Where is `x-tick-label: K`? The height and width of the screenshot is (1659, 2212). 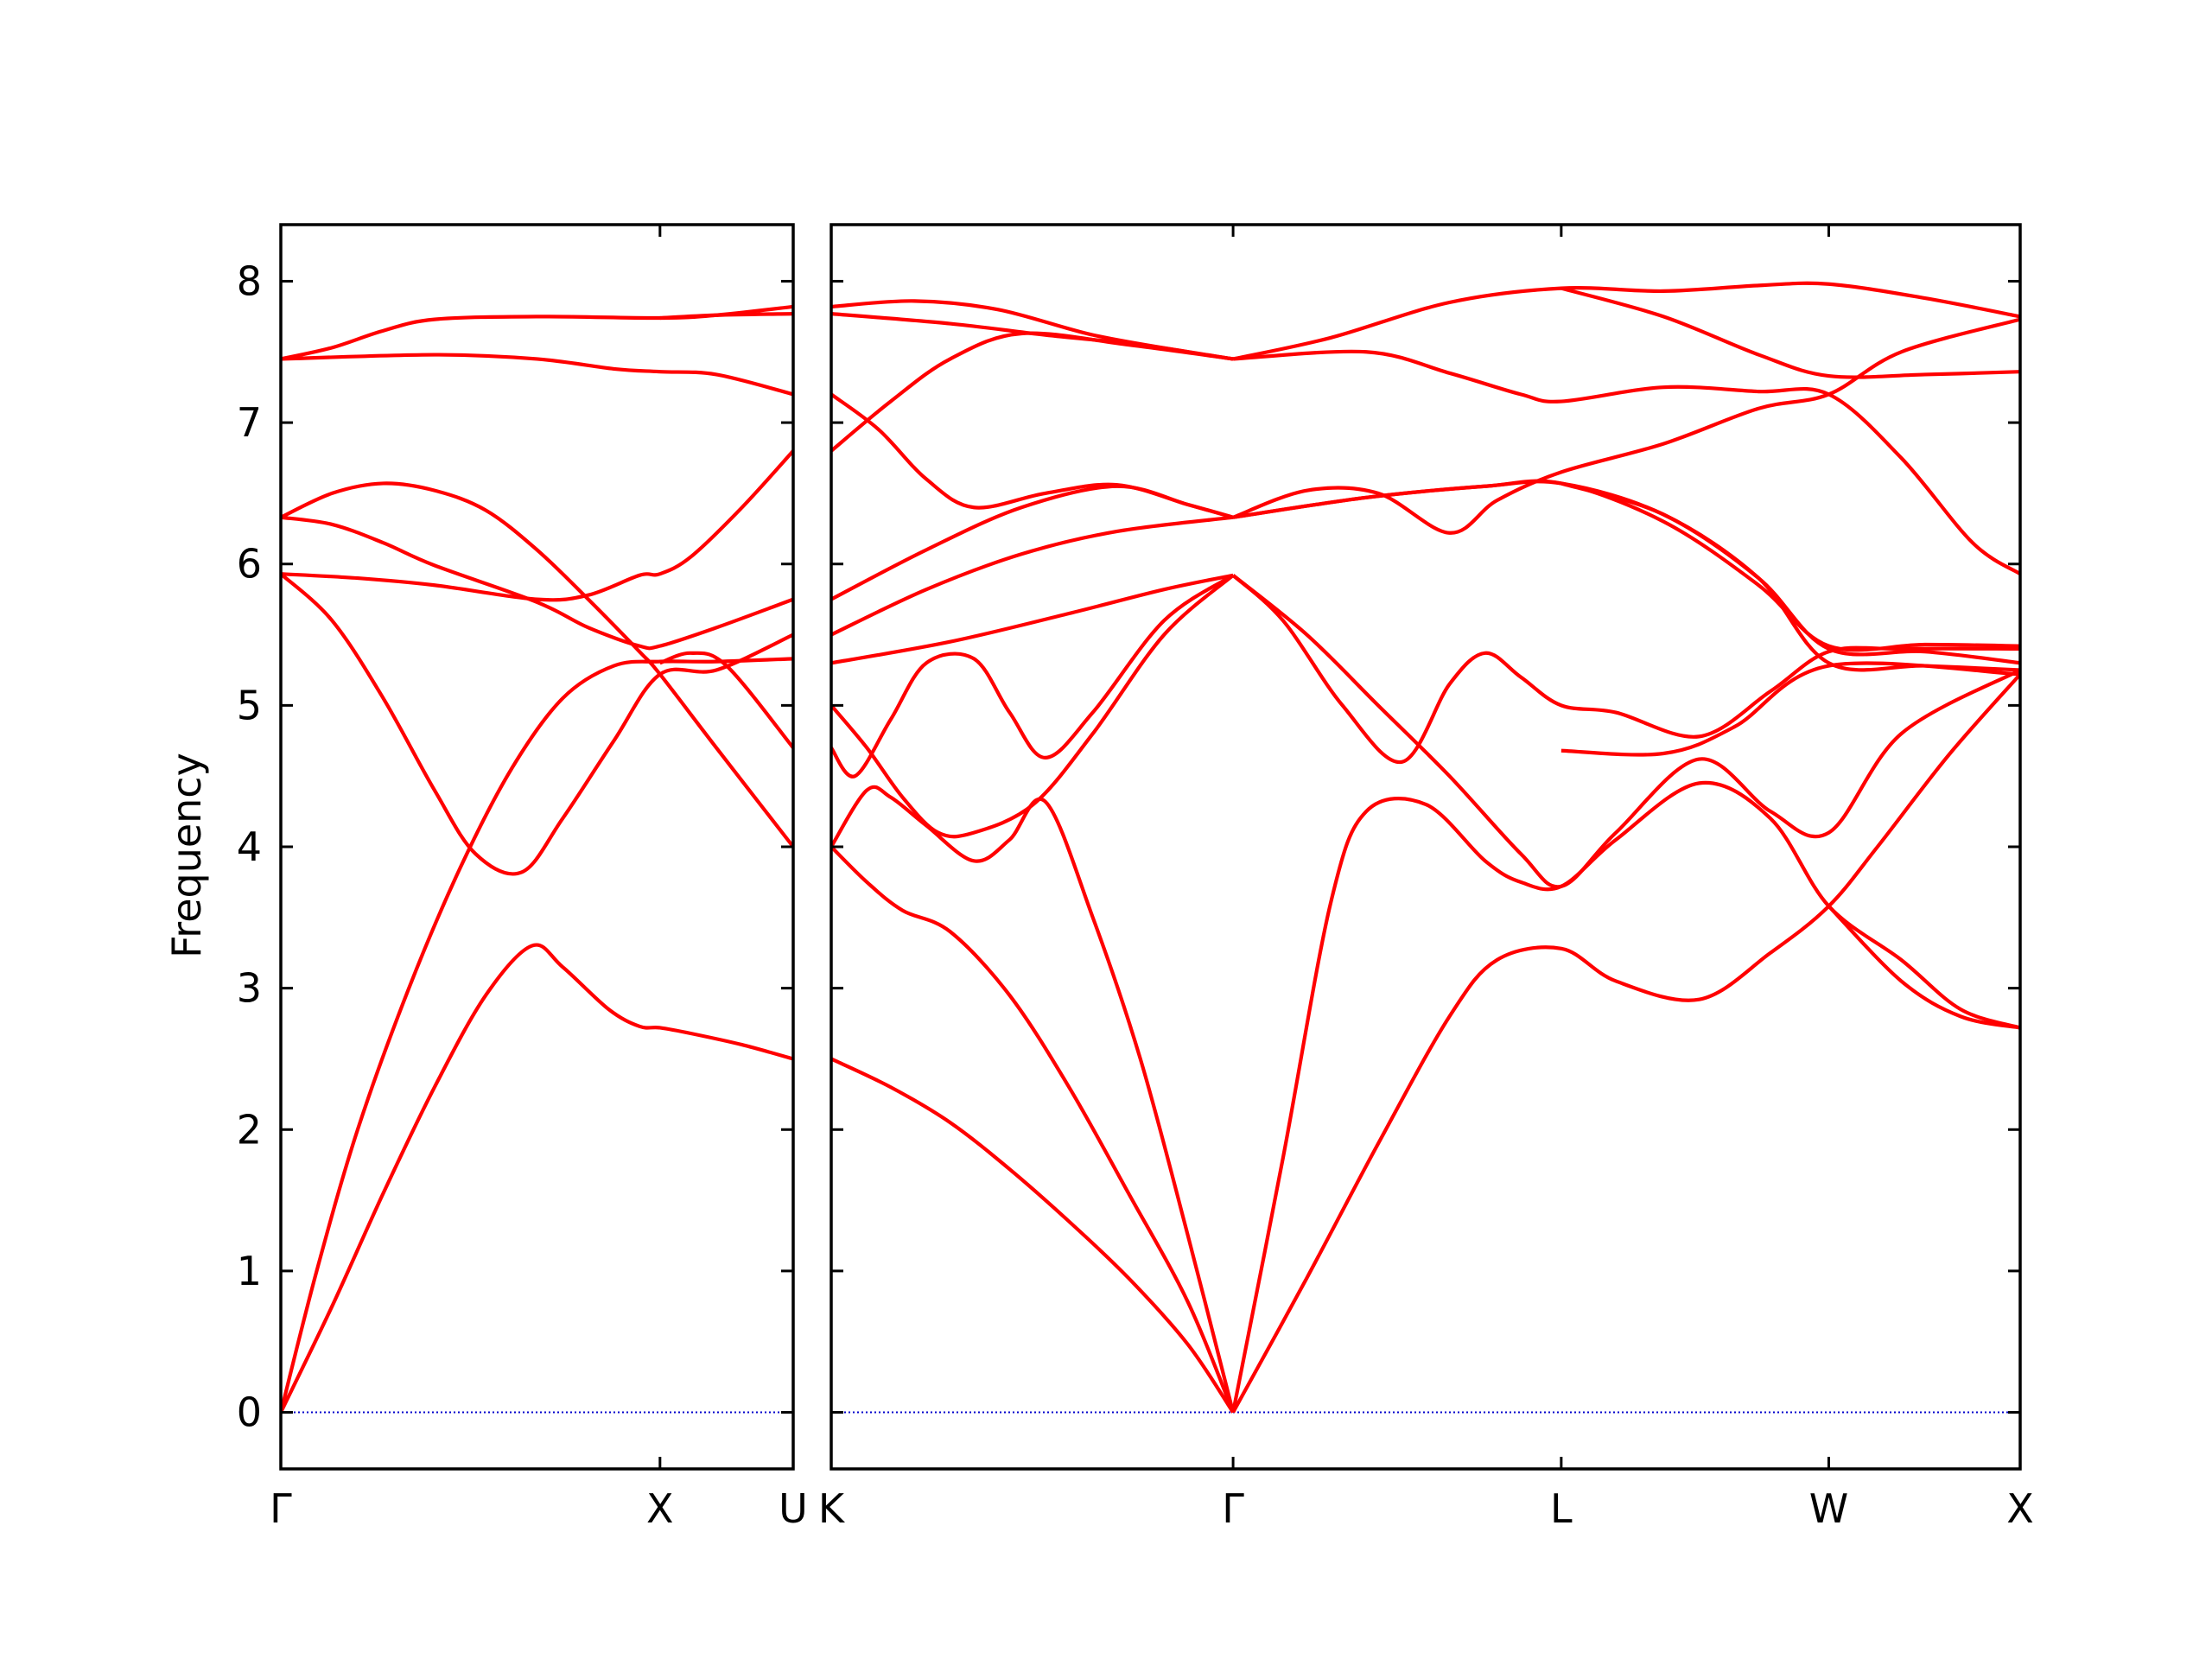 x-tick-label: K is located at coordinates (832, 1508).